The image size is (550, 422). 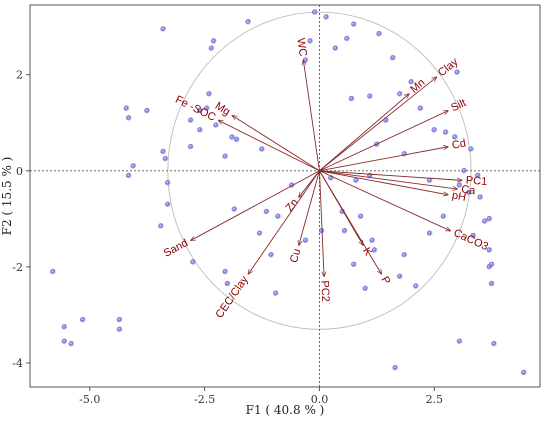 What do you see at coordinates (7, 196) in the screenshot?
I see `y-axis-label: F2 ( 15.5 % )` at bounding box center [7, 196].